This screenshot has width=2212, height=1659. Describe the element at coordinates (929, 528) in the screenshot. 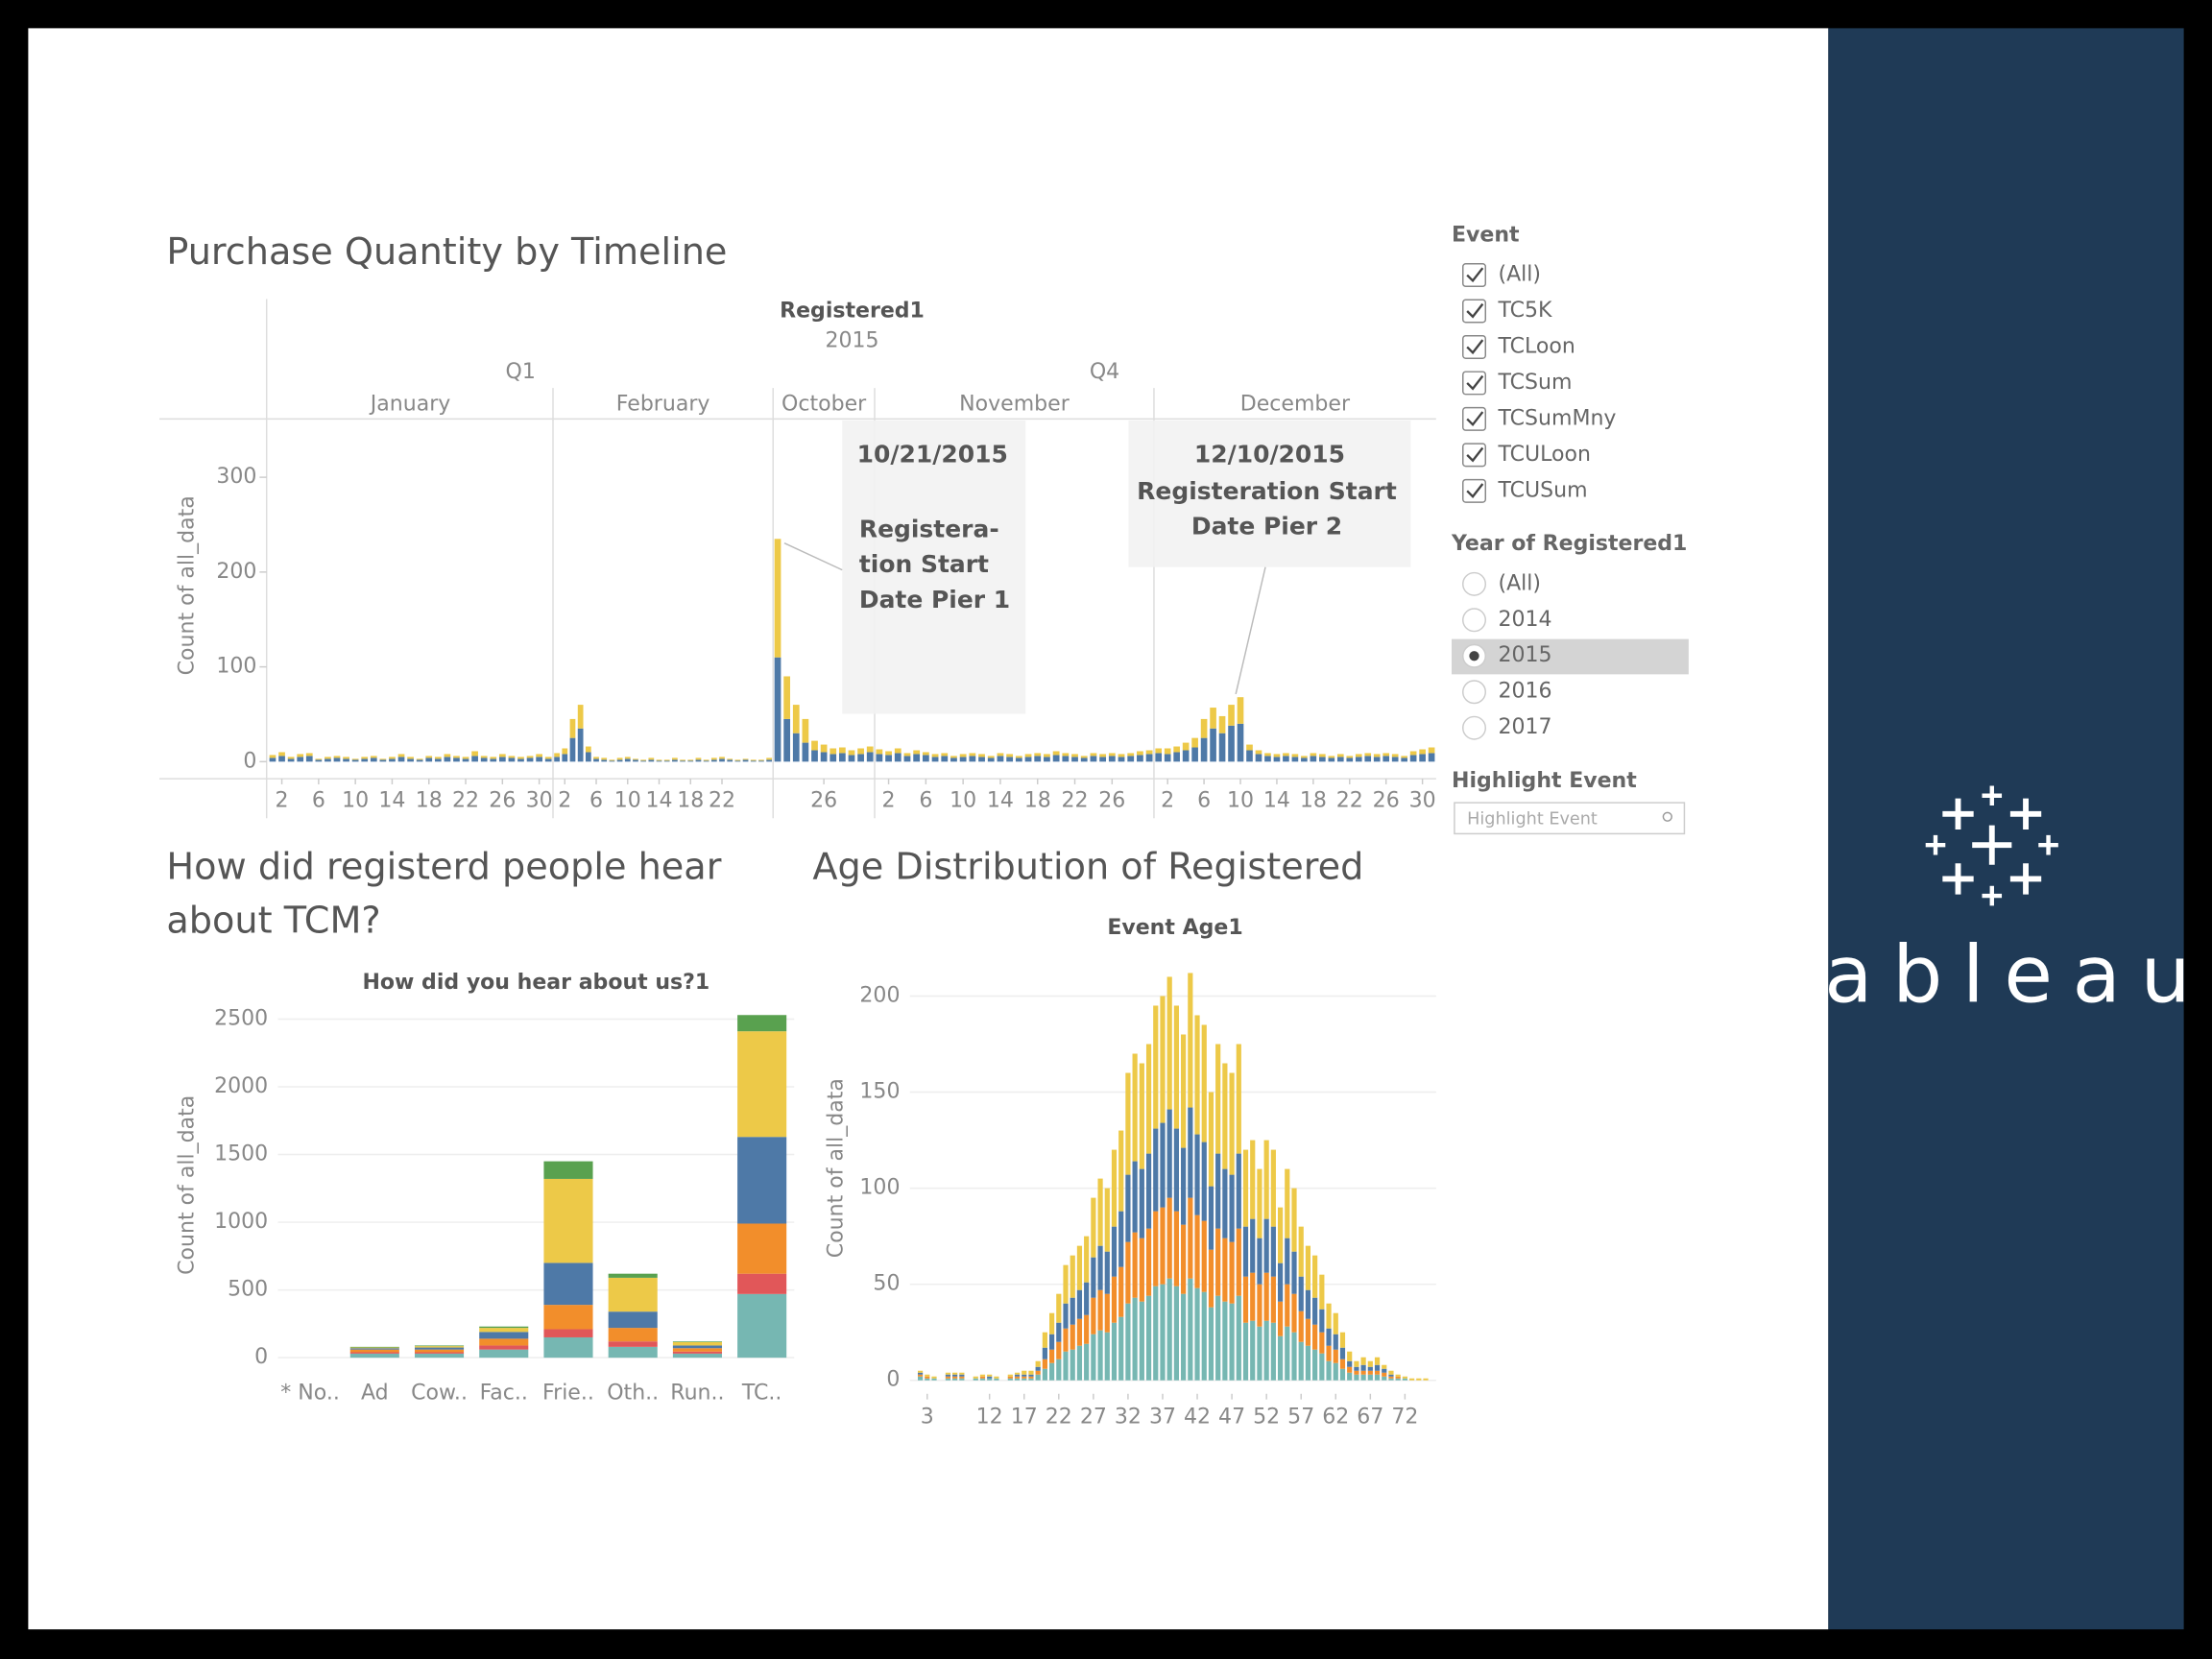

I see `annotation-text: Registera-` at that location.